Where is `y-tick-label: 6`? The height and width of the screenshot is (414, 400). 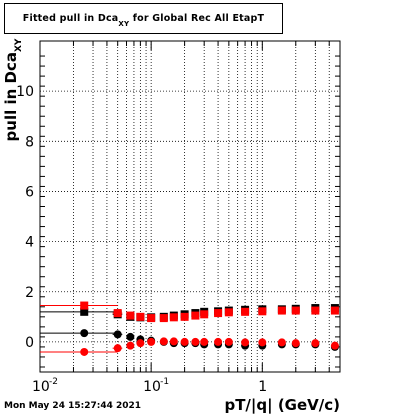 y-tick-label: 6 is located at coordinates (29, 192).